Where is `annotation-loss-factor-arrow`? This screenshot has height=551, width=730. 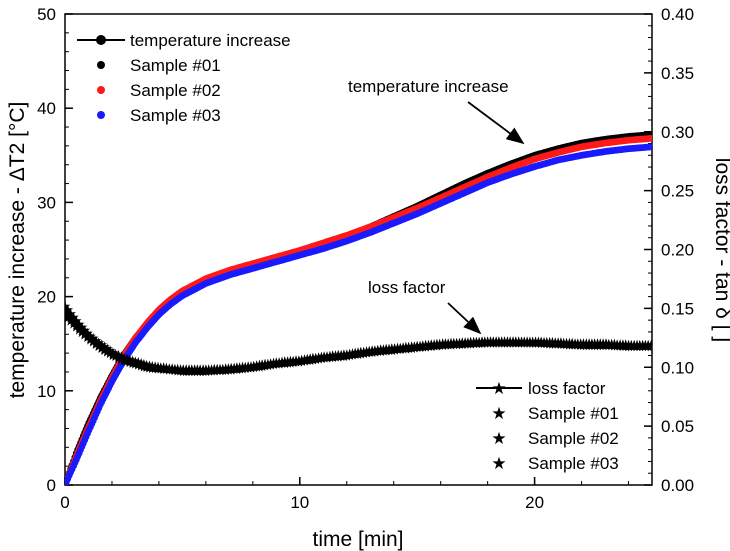 annotation-loss-factor-arrow is located at coordinates (464, 318).